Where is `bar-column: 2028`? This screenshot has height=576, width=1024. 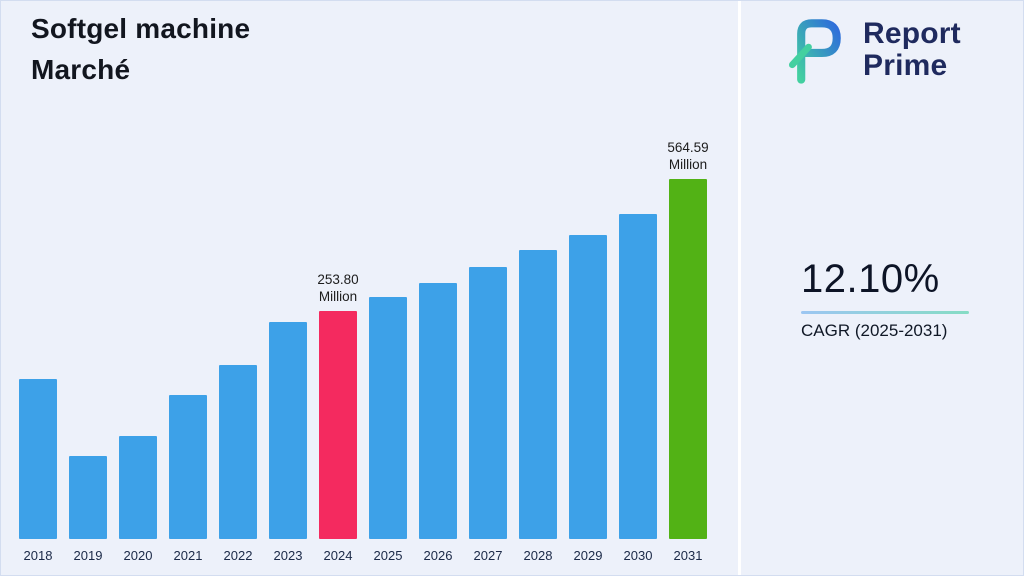 bar-column: 2028 is located at coordinates (538, 406).